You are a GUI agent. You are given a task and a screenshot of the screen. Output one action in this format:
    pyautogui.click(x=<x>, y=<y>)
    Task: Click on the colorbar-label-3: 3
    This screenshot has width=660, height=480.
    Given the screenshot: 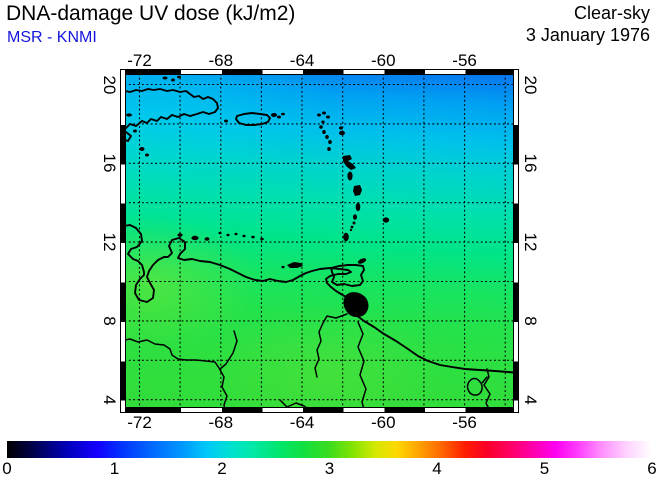 What is the action you would take?
    pyautogui.click(x=329, y=468)
    